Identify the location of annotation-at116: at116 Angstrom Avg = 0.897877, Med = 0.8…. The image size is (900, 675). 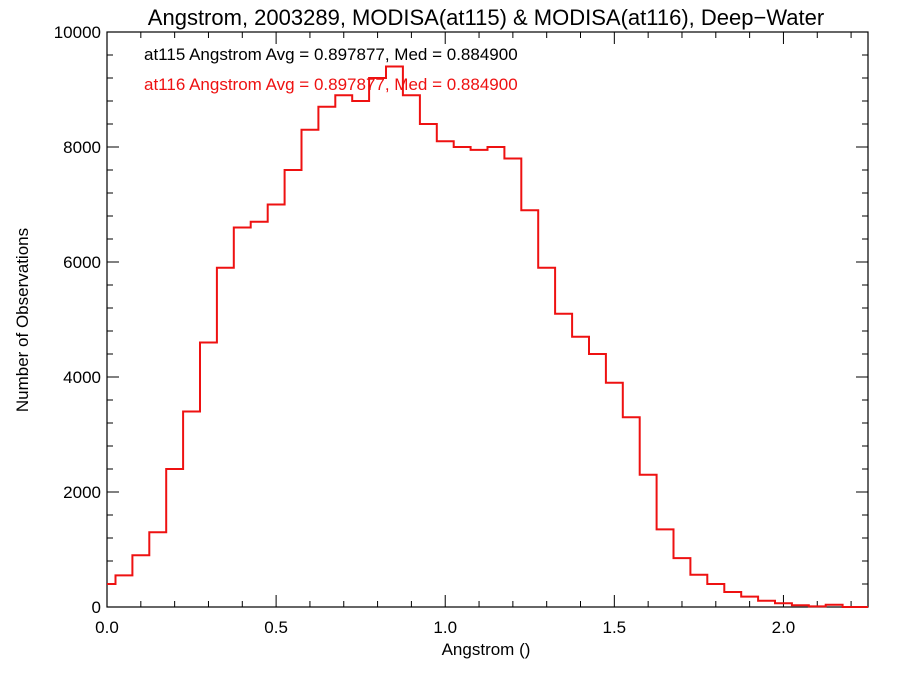
(331, 84).